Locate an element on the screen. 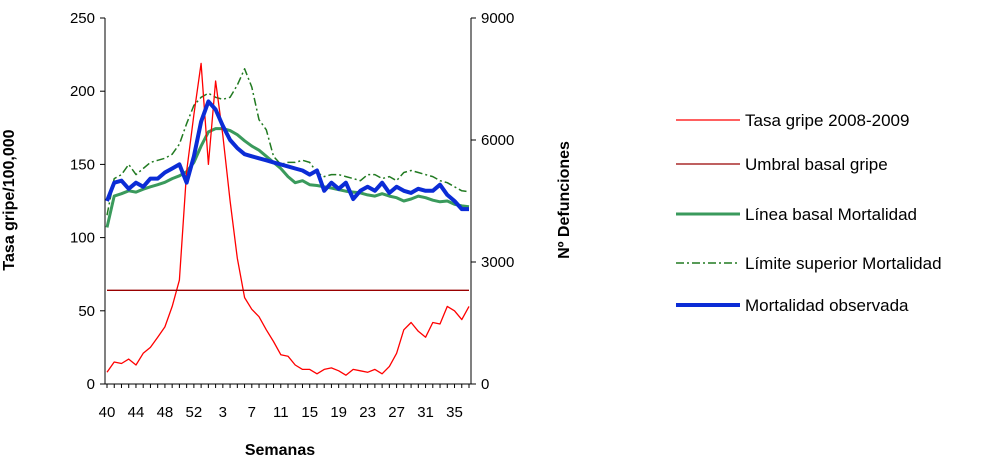 This screenshot has width=997, height=459. x-tick-label: 7 is located at coordinates (252, 412).